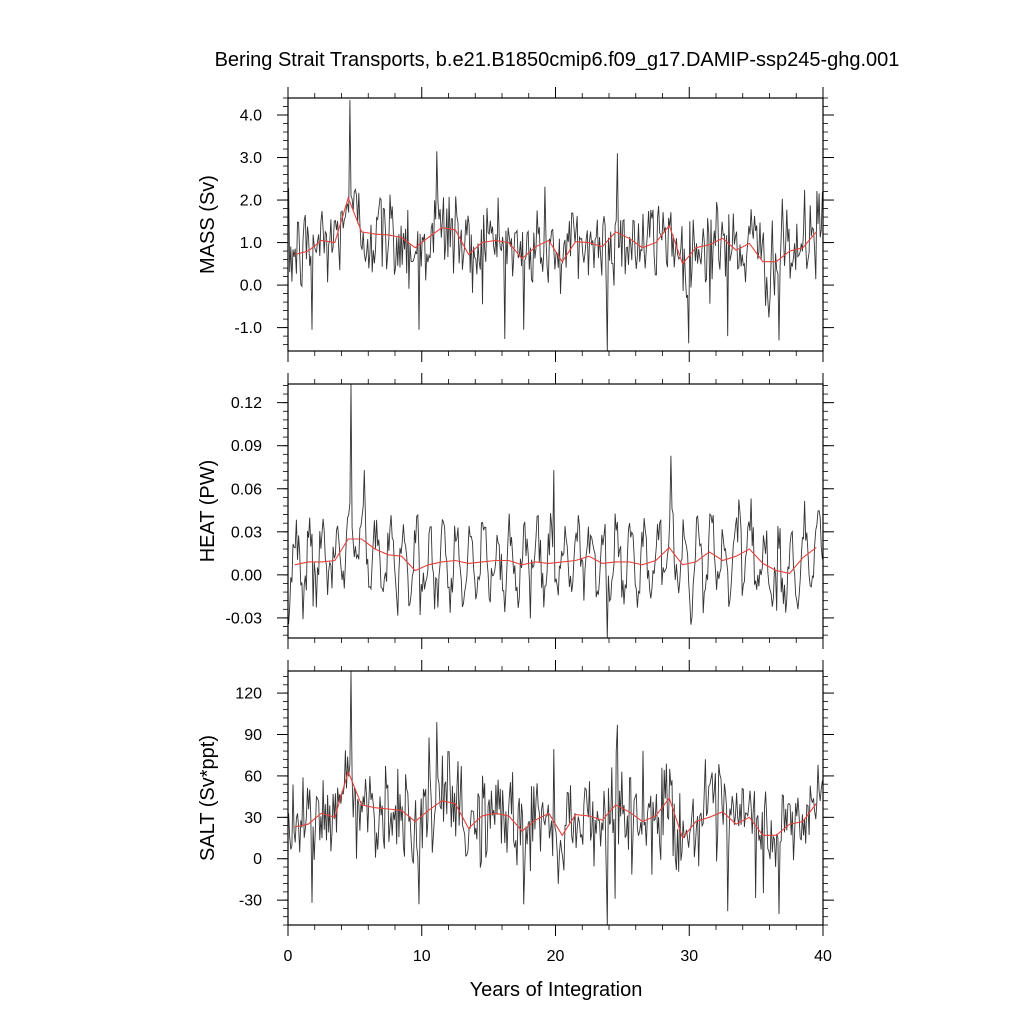  What do you see at coordinates (208, 224) in the screenshot?
I see `y-axis-label: MASS (Sv)` at bounding box center [208, 224].